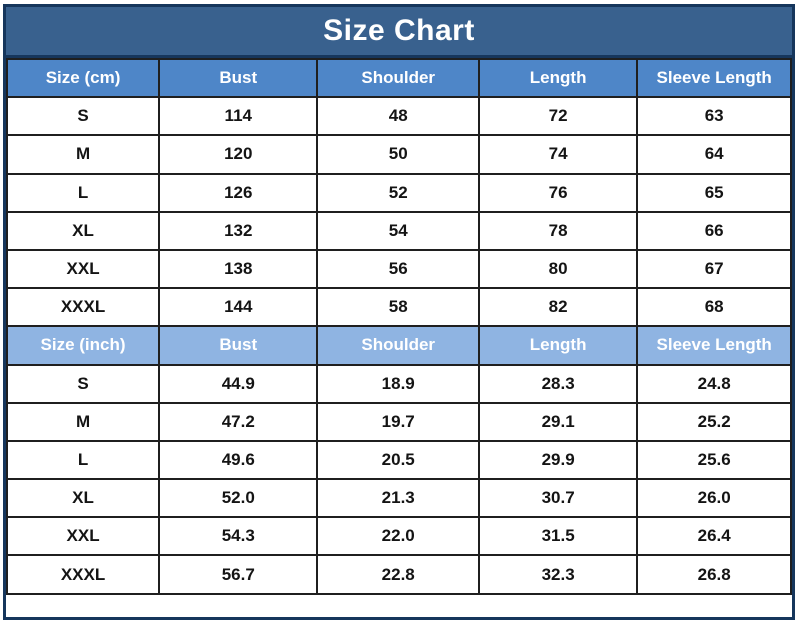  I want to click on table-row: L 126 52 76 65, so click(399, 192).